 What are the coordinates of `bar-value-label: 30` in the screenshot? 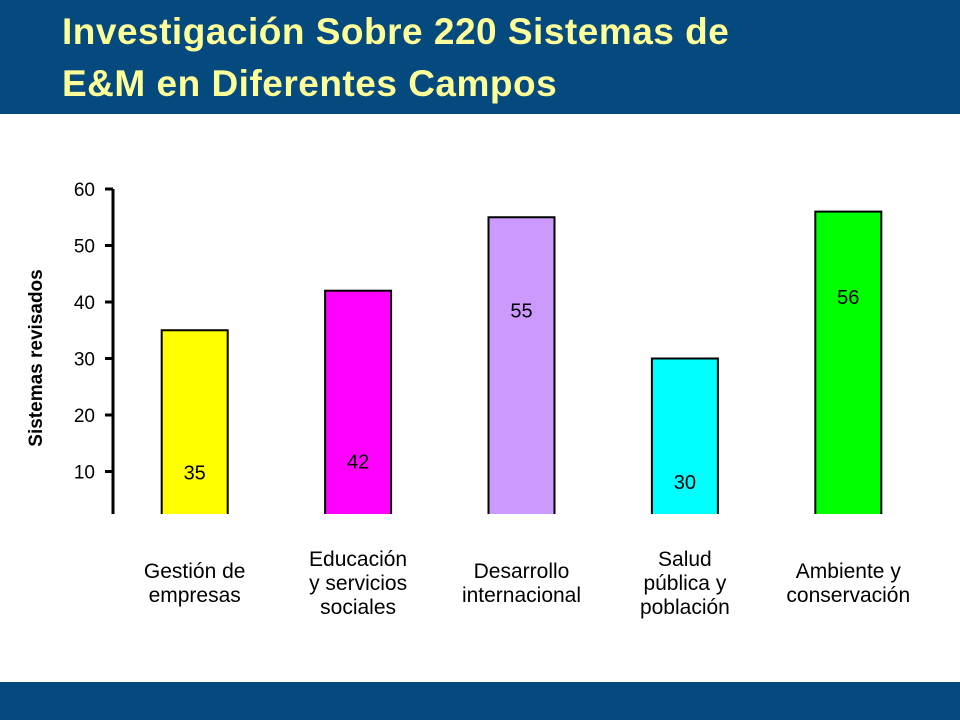 It's located at (685, 483).